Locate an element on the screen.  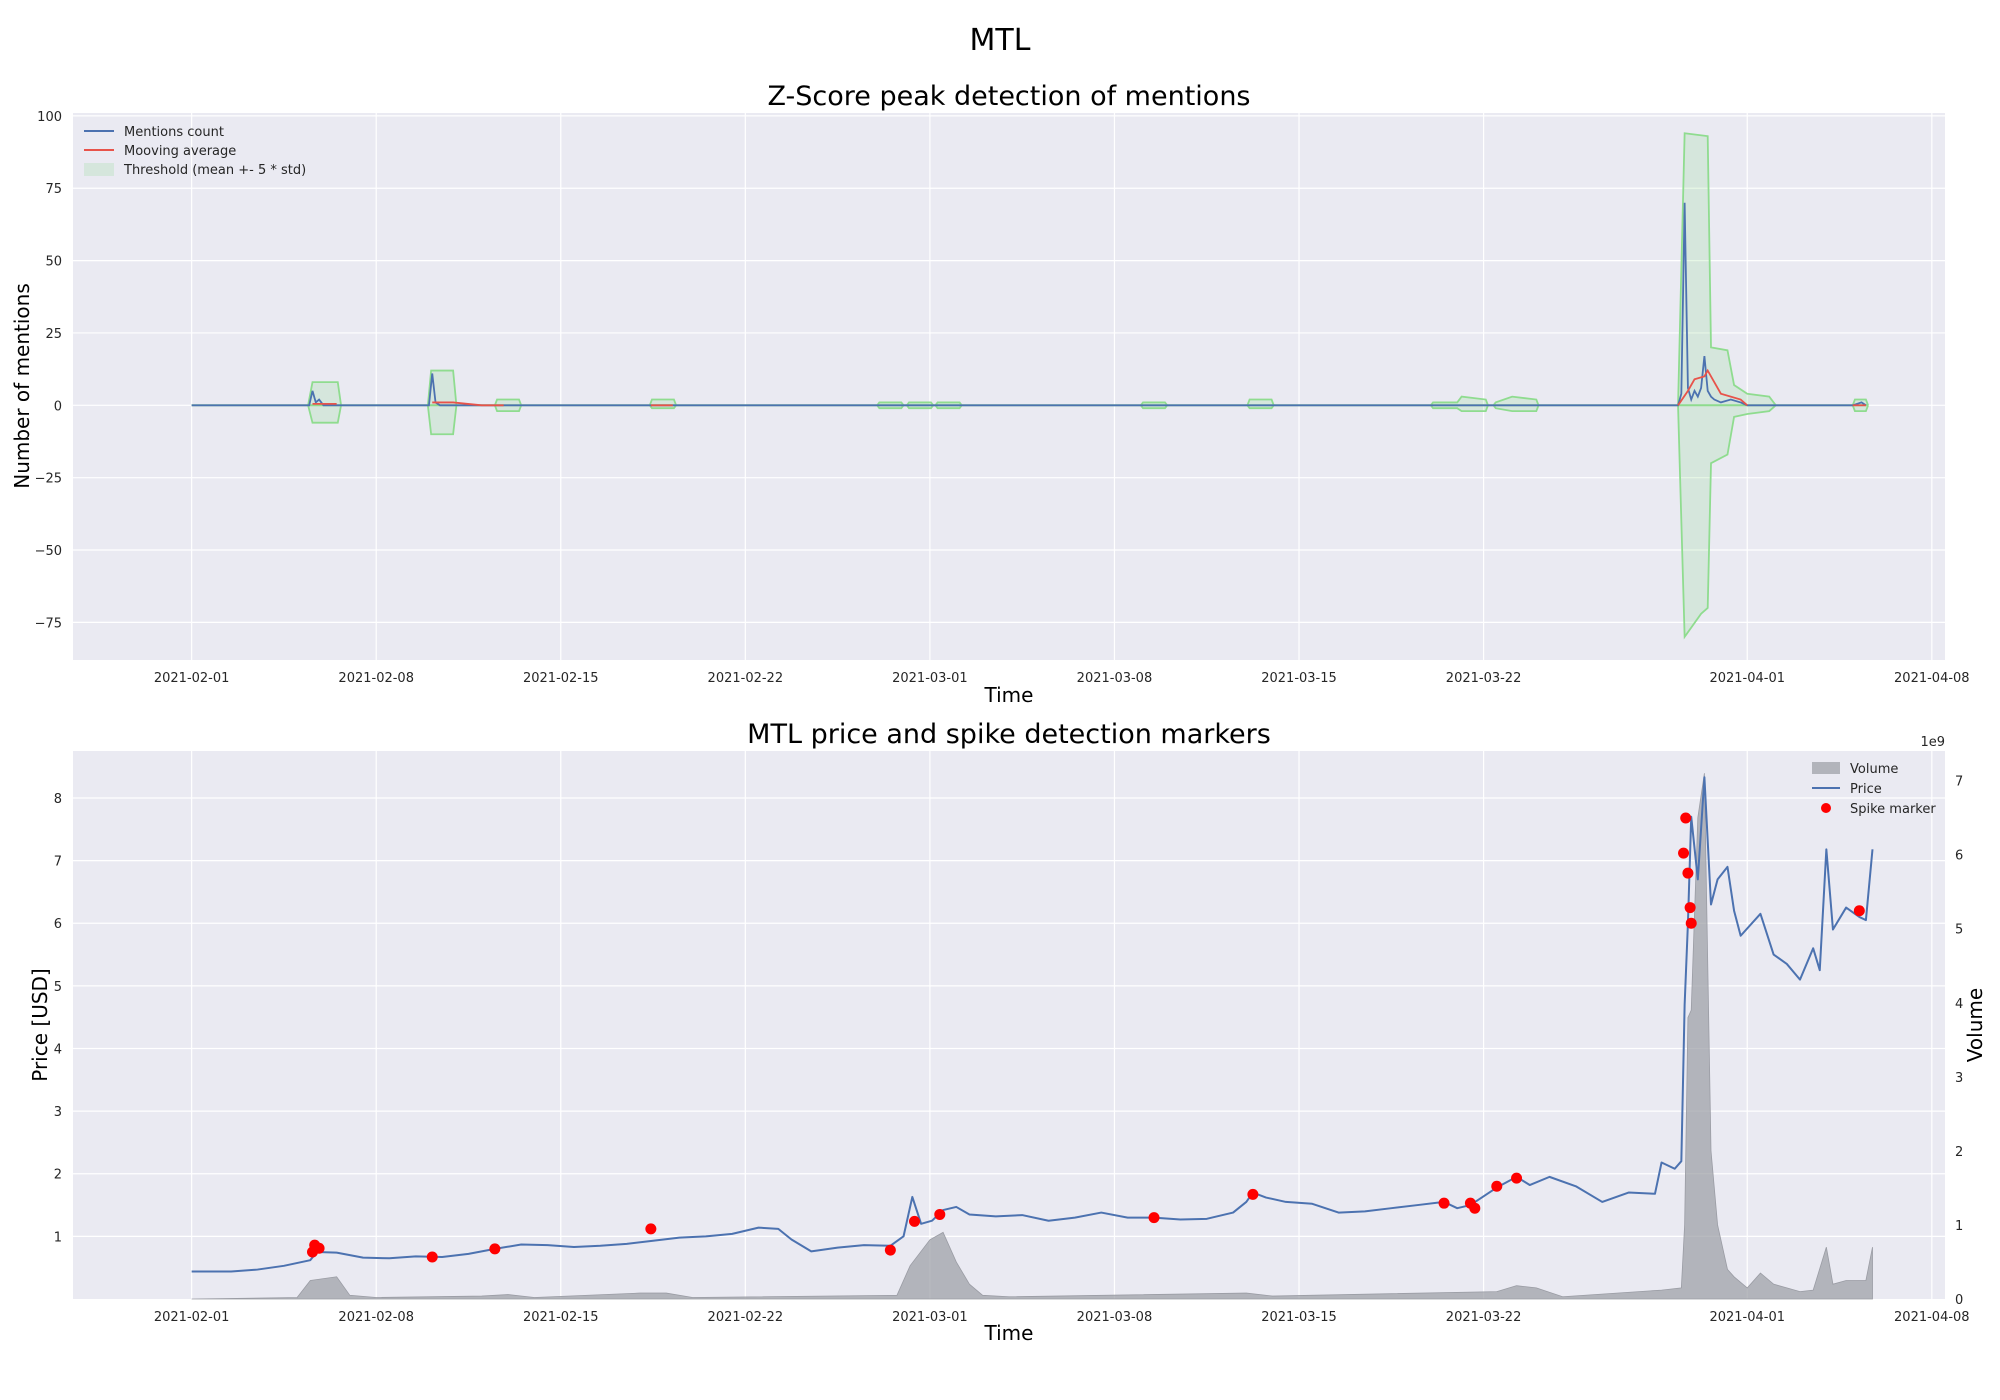
volume-y-tick-label: 4 is located at coordinates (1959, 1004).